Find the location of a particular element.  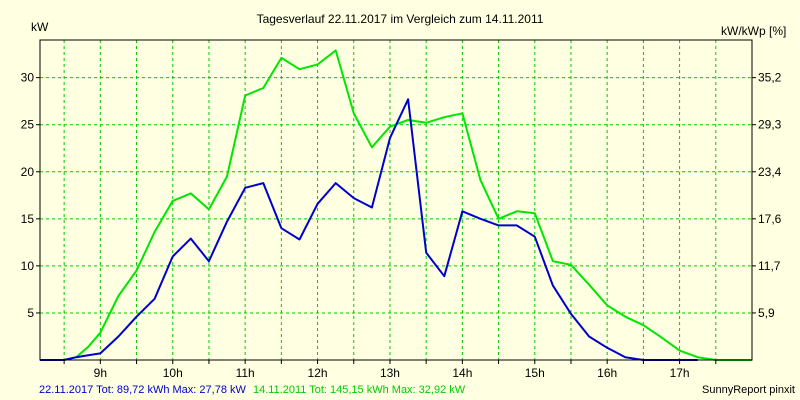

y-tick-label-right: 23,4 is located at coordinates (770, 172).